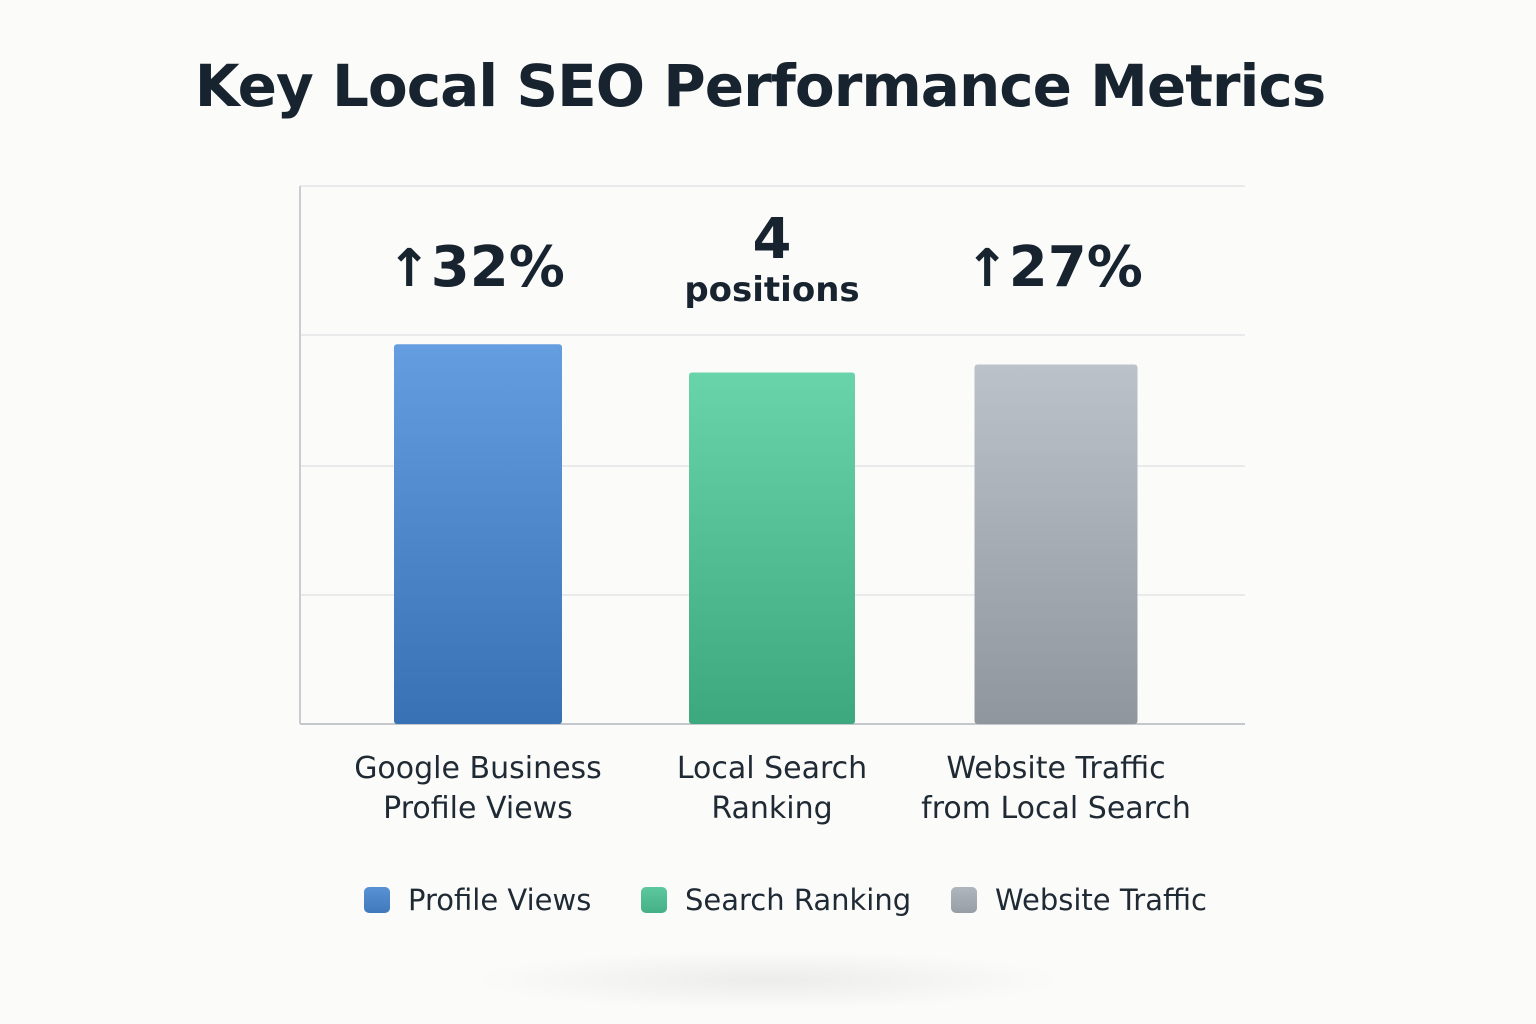 This screenshot has height=1024, width=1536. What do you see at coordinates (772, 768) in the screenshot?
I see `x-tick-label: Local Search` at bounding box center [772, 768].